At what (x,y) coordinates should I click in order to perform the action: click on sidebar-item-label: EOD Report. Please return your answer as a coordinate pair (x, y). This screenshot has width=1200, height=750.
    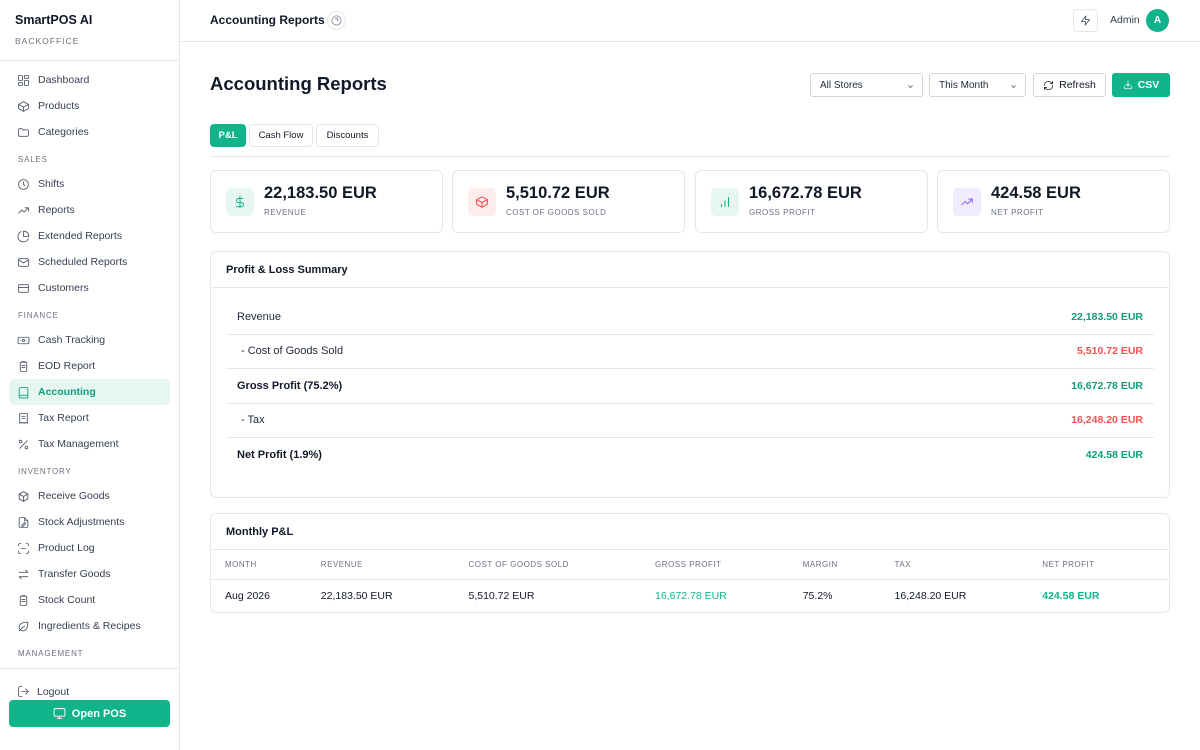
    Looking at the image, I should click on (67, 366).